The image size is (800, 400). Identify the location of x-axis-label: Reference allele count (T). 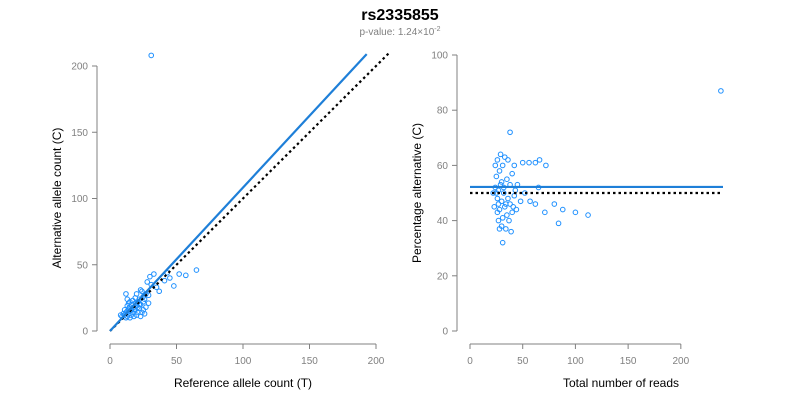
(243, 383).